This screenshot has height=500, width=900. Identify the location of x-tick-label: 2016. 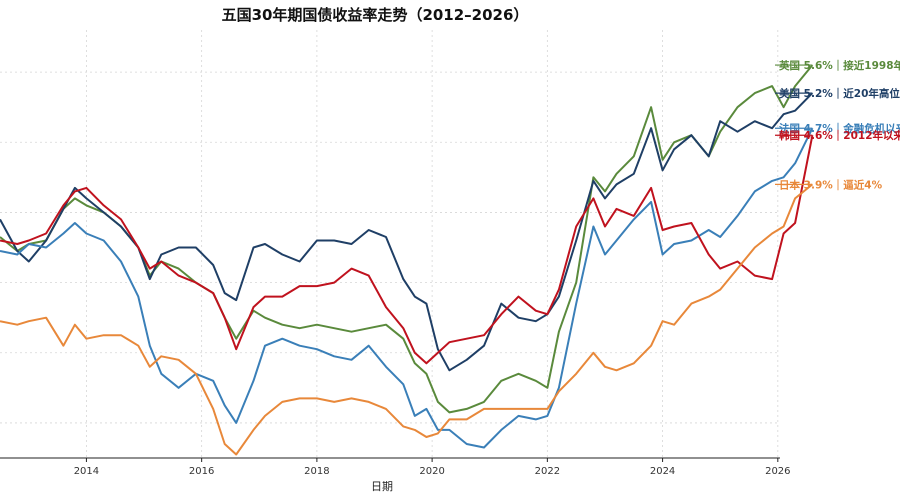
(201, 471).